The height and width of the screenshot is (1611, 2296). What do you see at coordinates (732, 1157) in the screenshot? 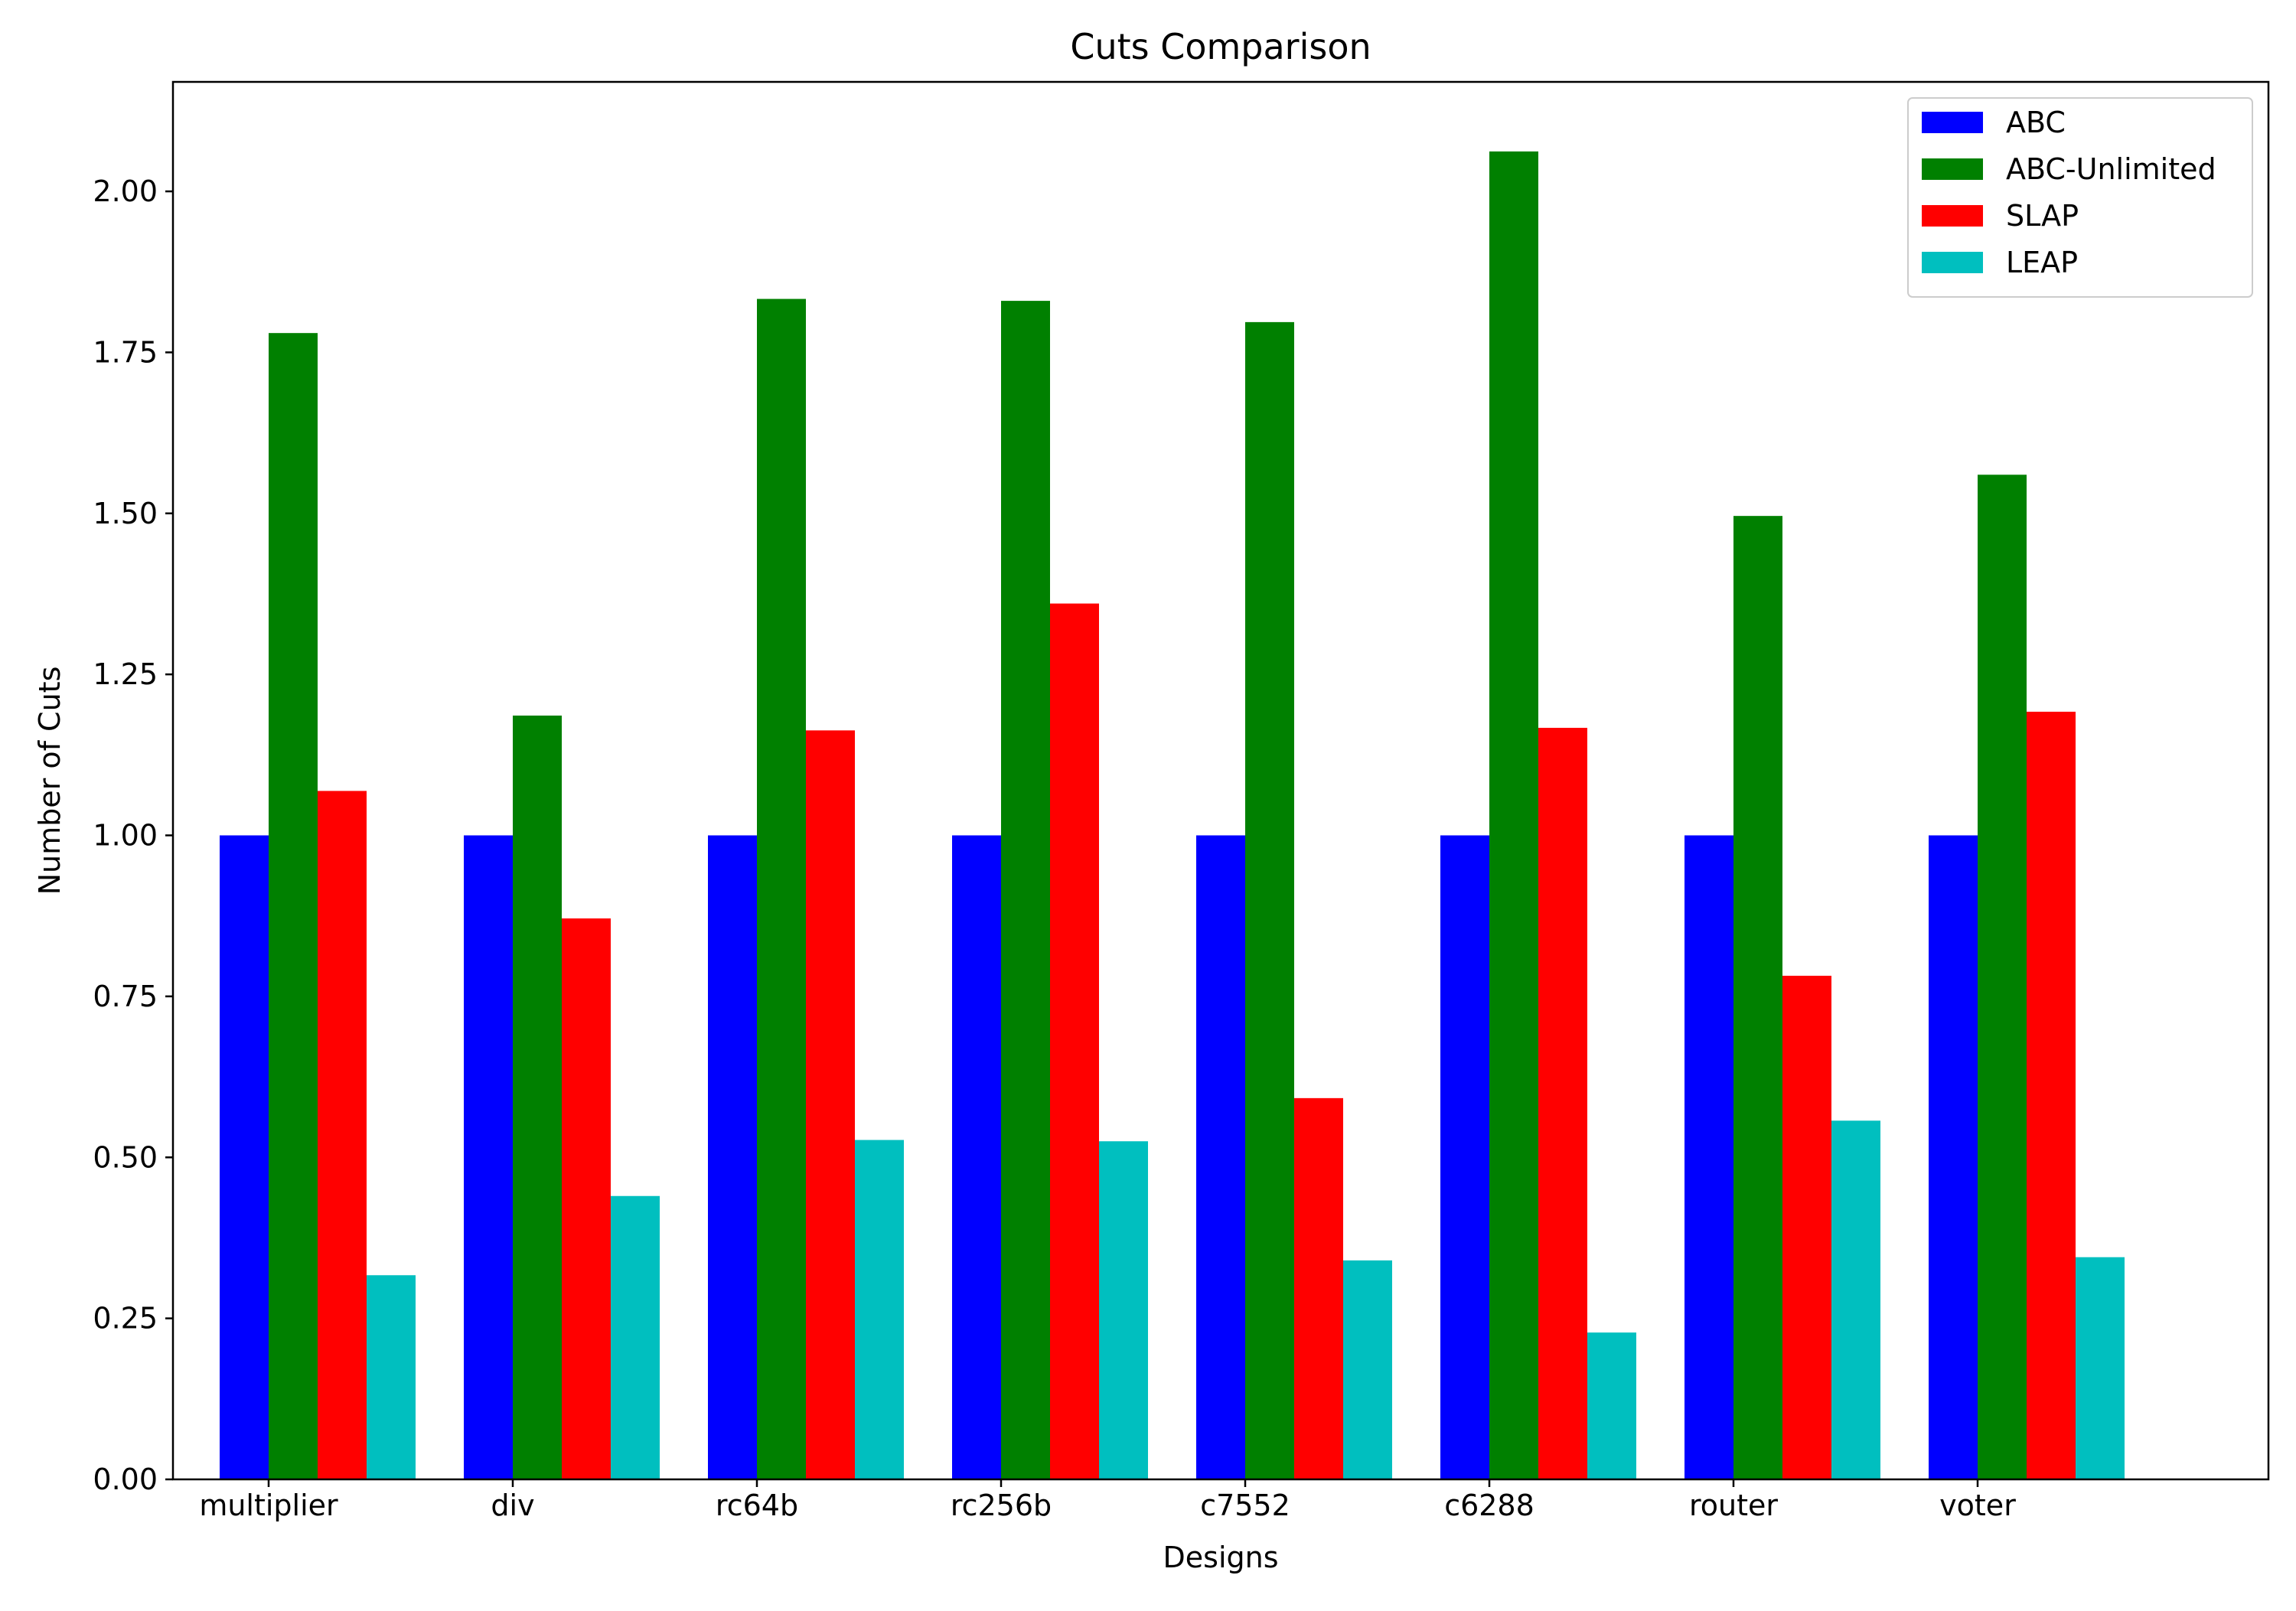
I see `bar-rc64b-abc` at bounding box center [732, 1157].